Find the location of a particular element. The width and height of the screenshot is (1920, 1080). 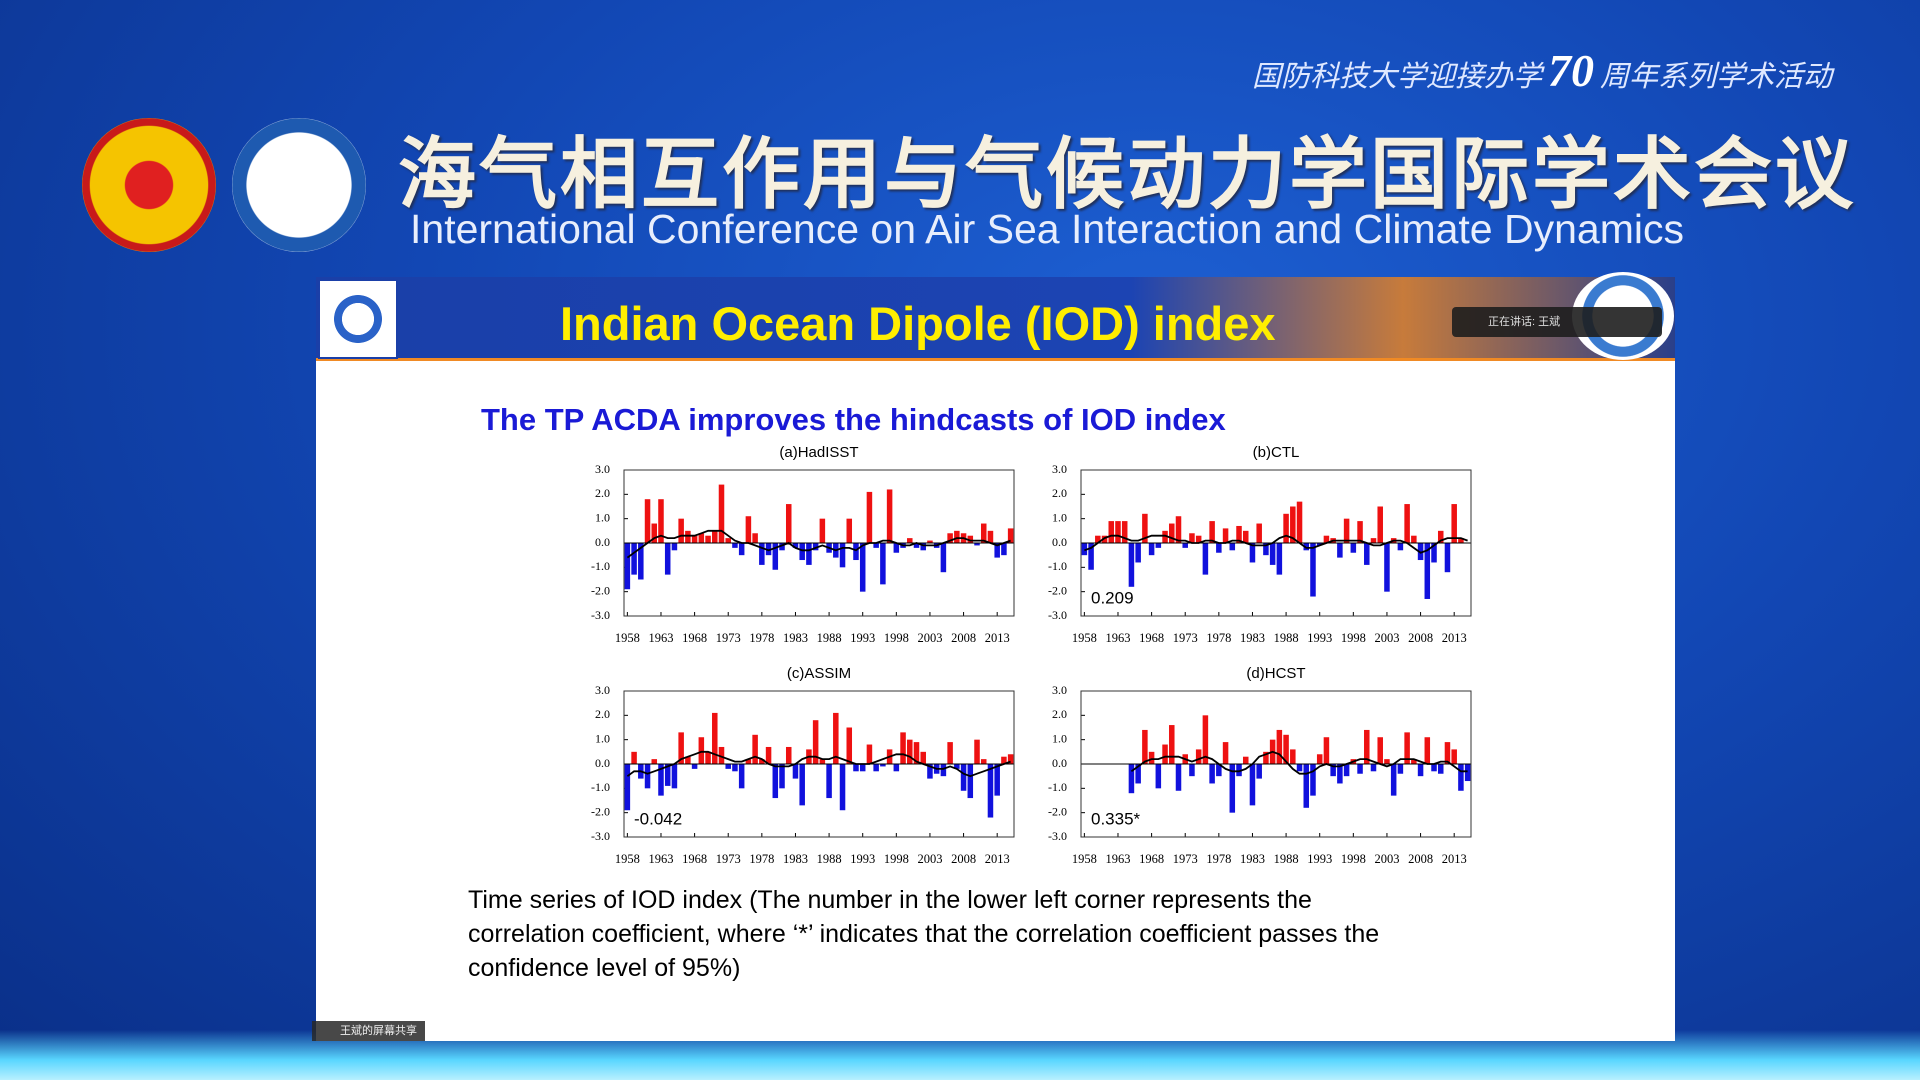

x-tick-label: 1958 is located at coordinates (627, 638).